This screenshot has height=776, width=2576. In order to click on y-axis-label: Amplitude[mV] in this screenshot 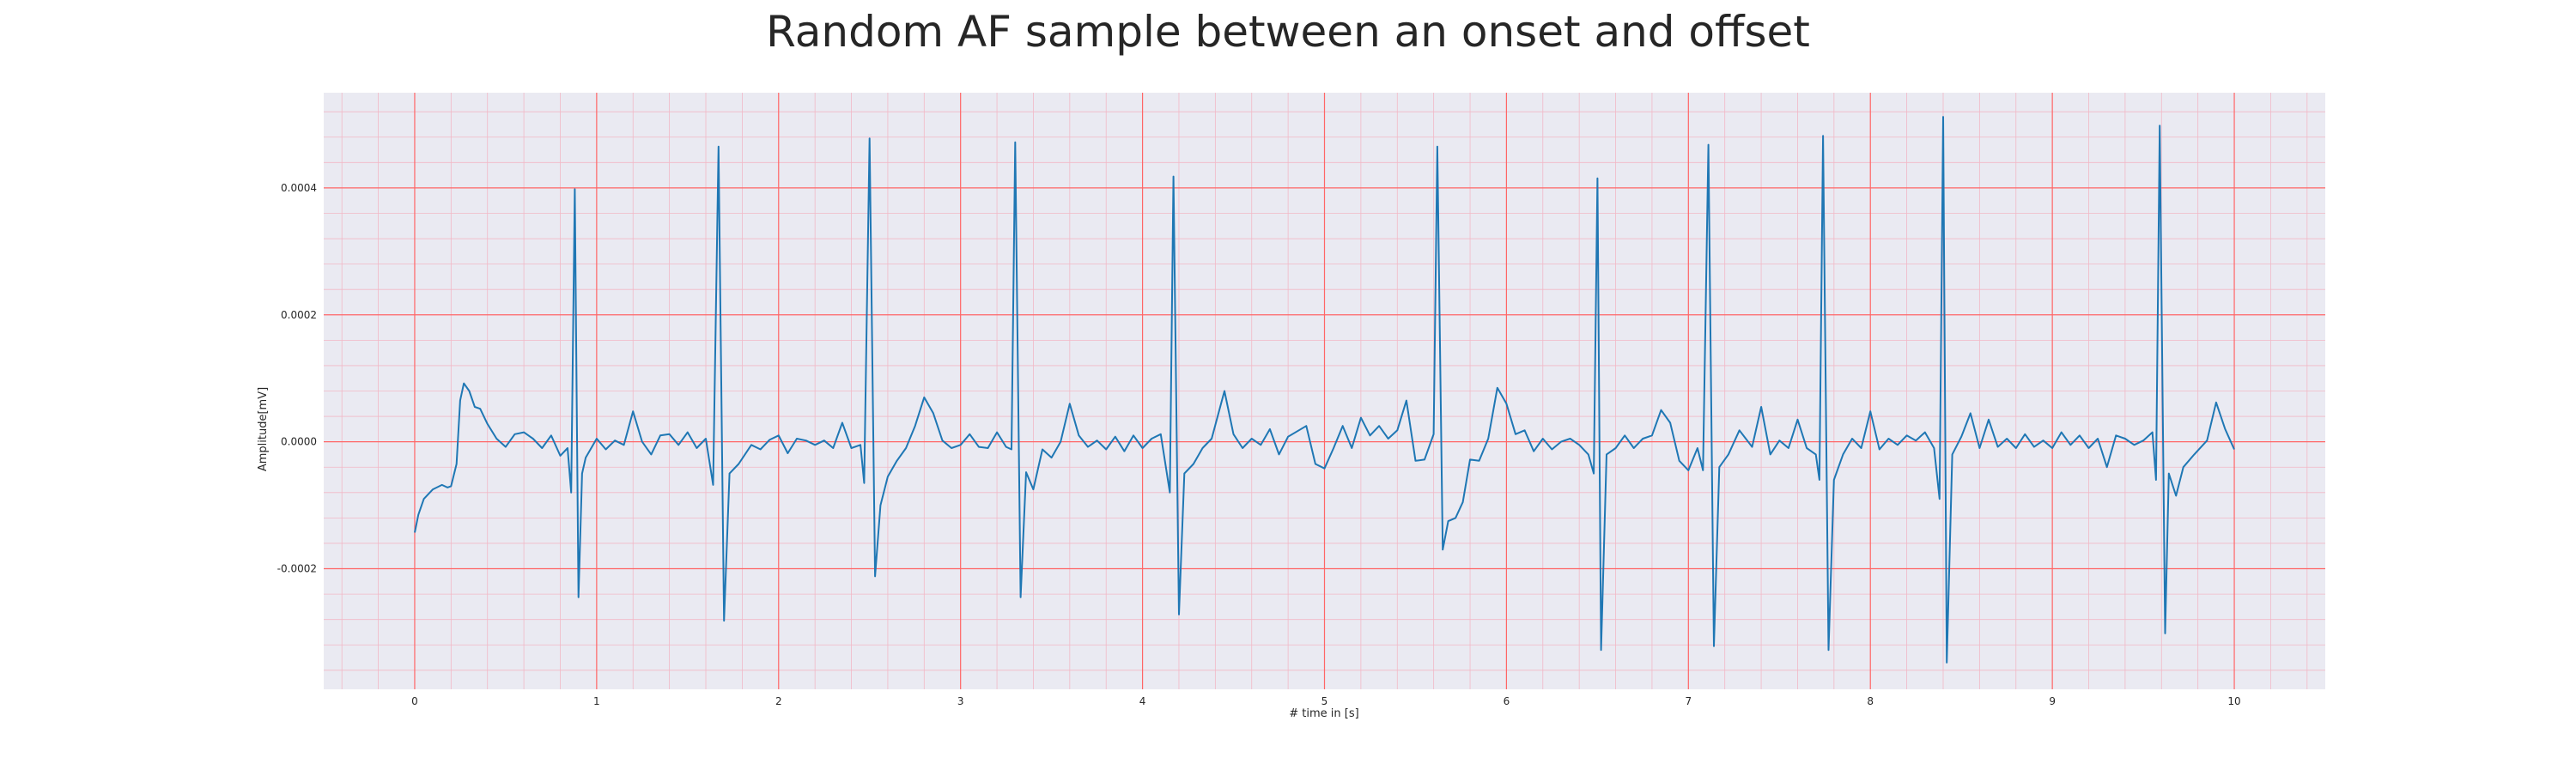, I will do `click(263, 429)`.